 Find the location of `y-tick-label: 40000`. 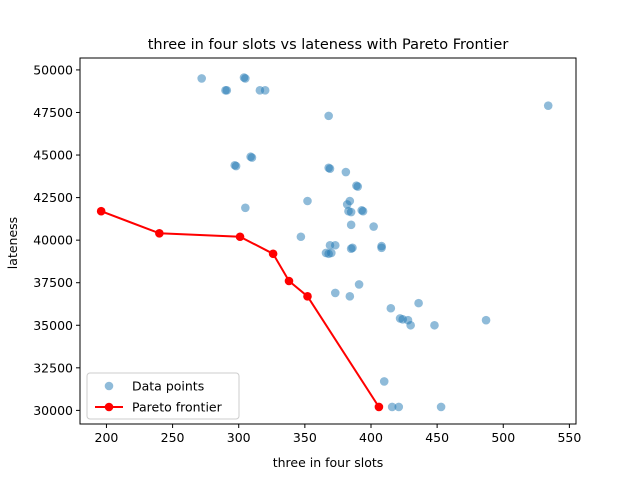

y-tick-label: 40000 is located at coordinates (53, 240).